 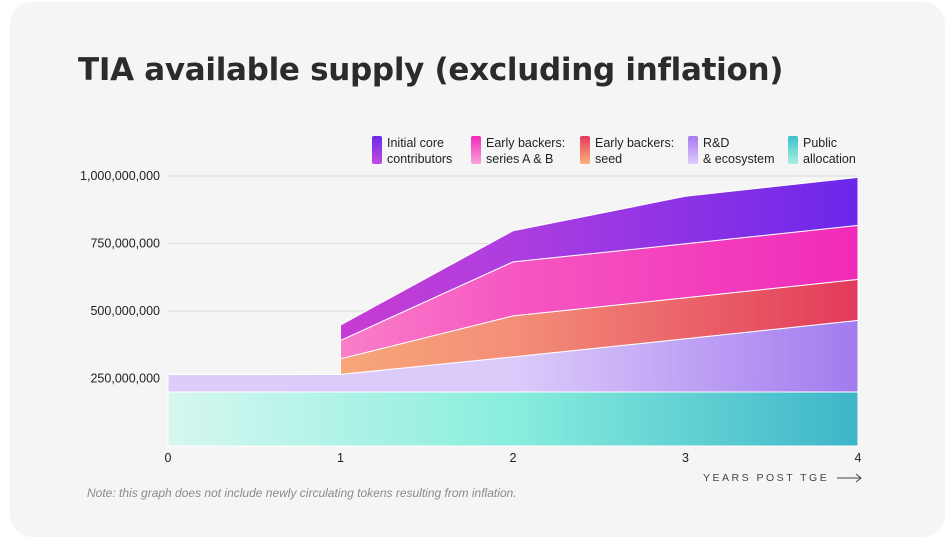 I want to click on legend-label: R&D & ecosystem, so click(x=739, y=151).